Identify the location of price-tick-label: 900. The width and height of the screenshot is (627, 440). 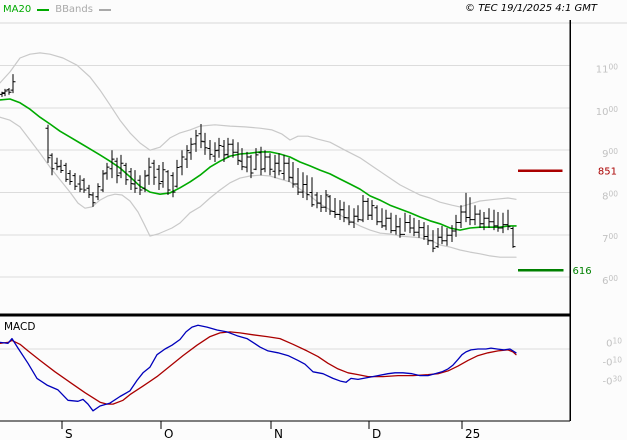
(610, 153).